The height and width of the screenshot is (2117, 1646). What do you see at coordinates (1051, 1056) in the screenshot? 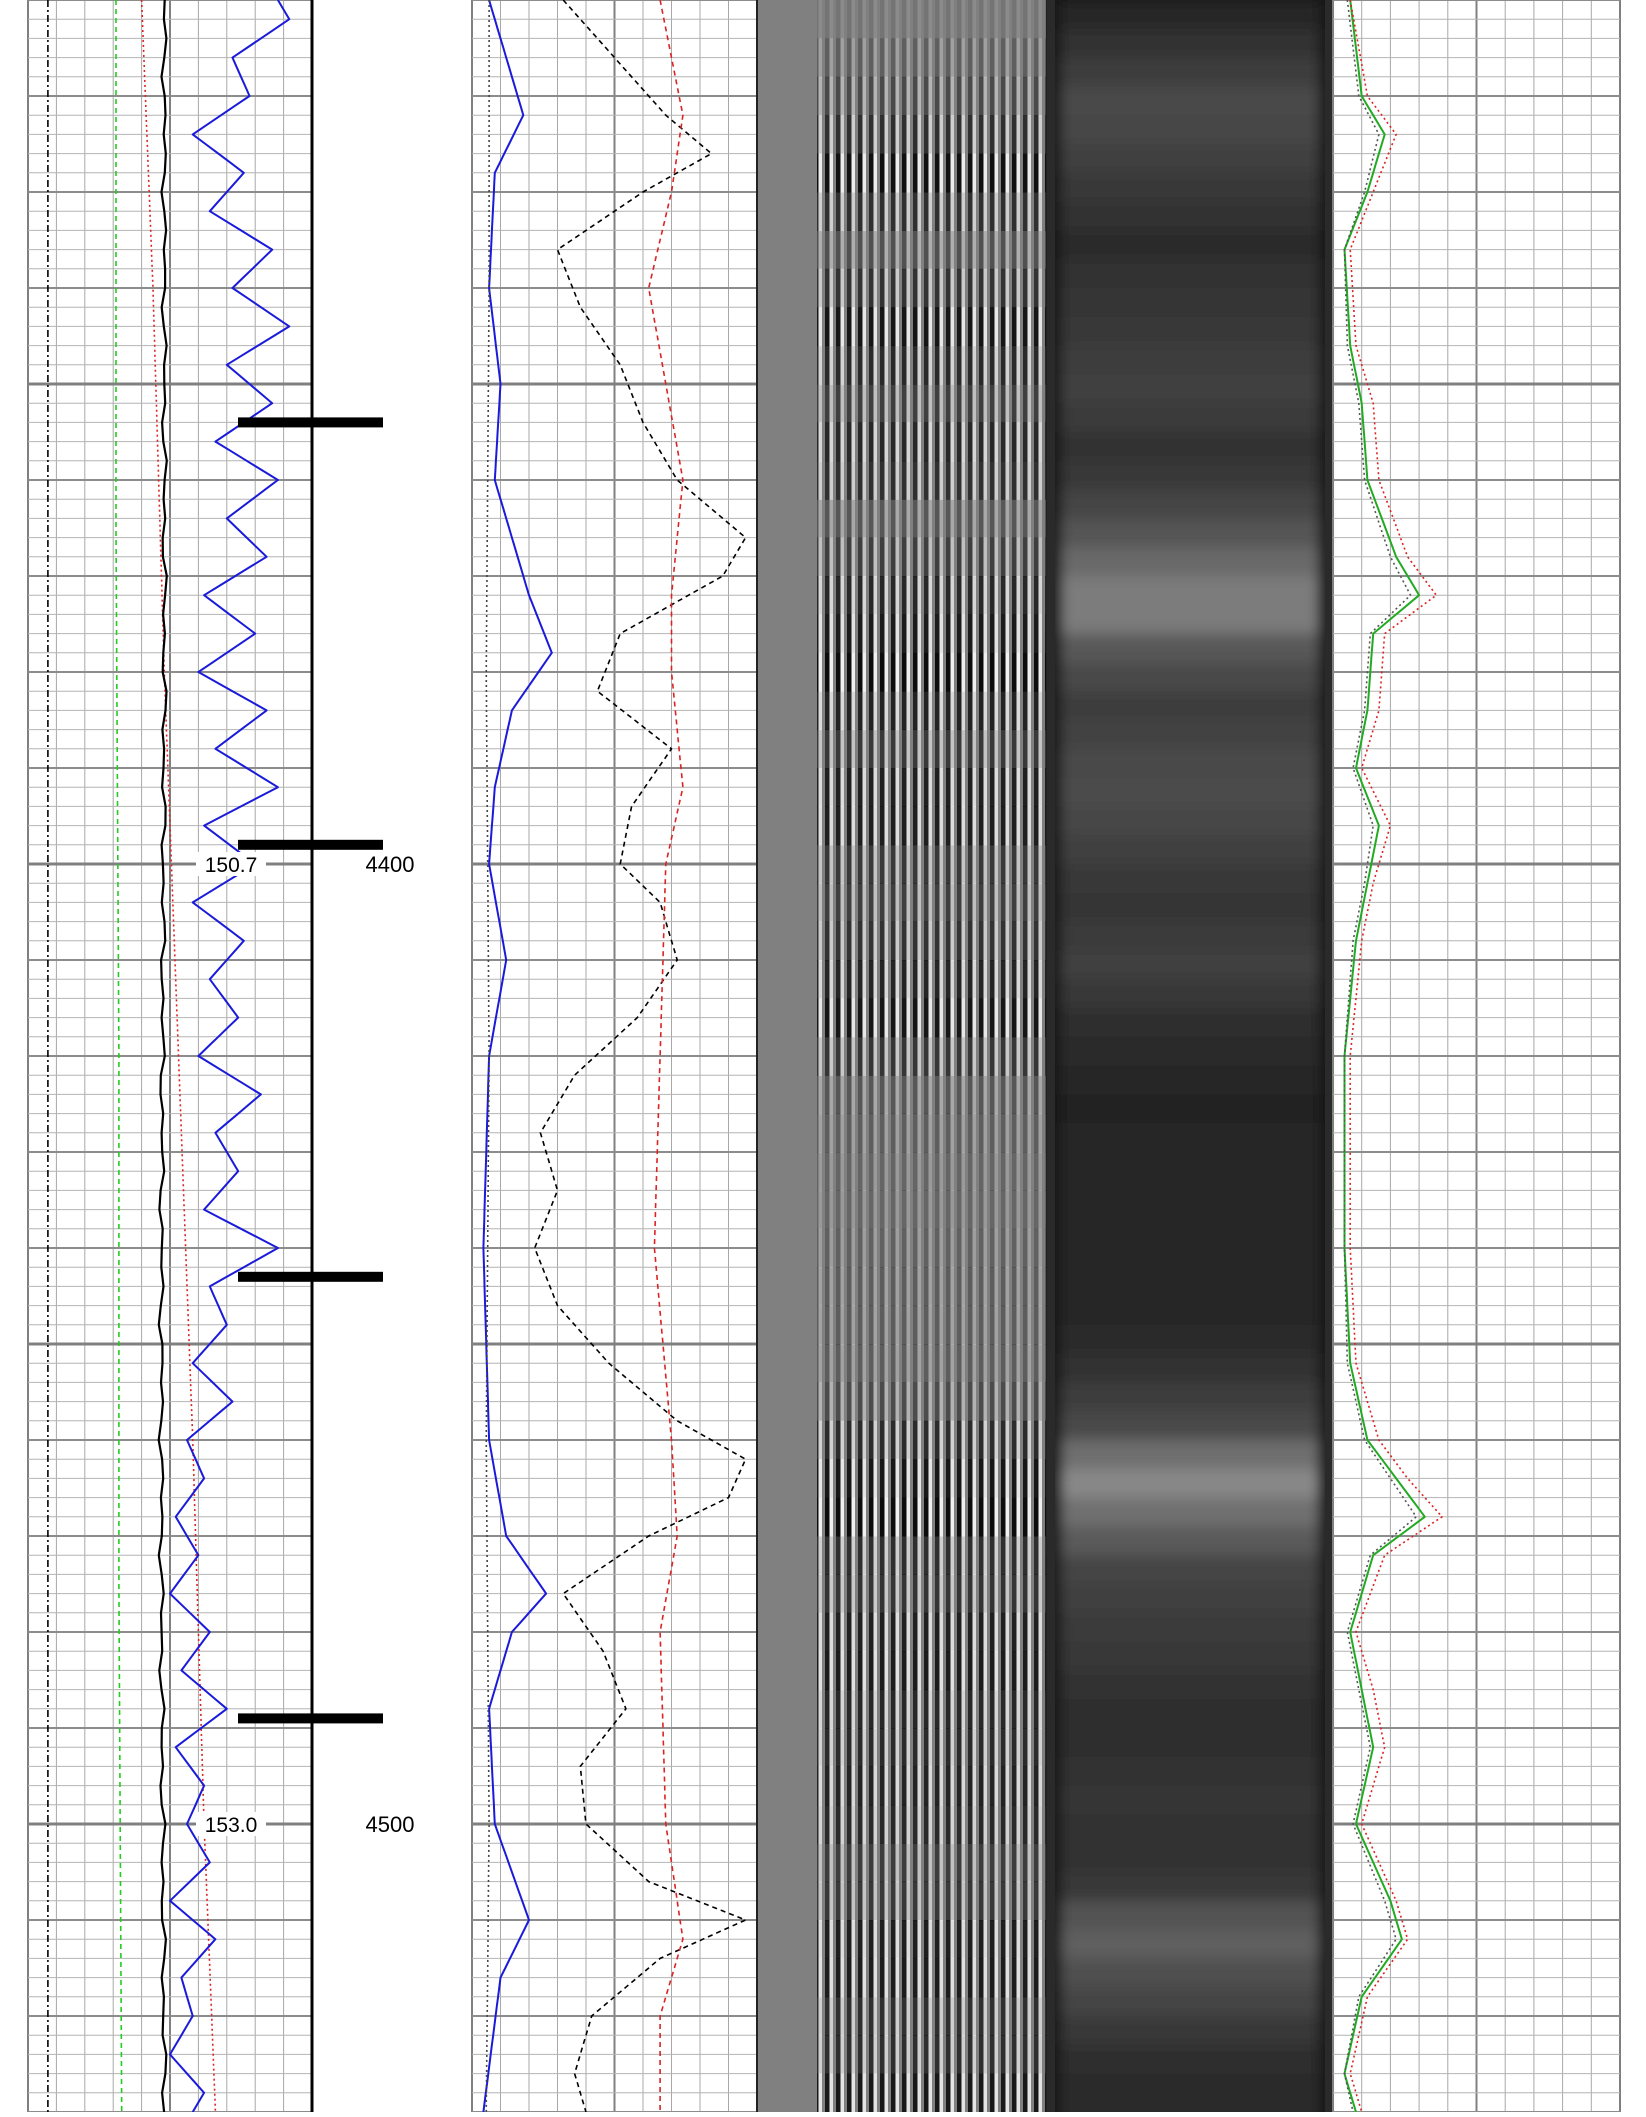
I see `image-edge` at bounding box center [1051, 1056].